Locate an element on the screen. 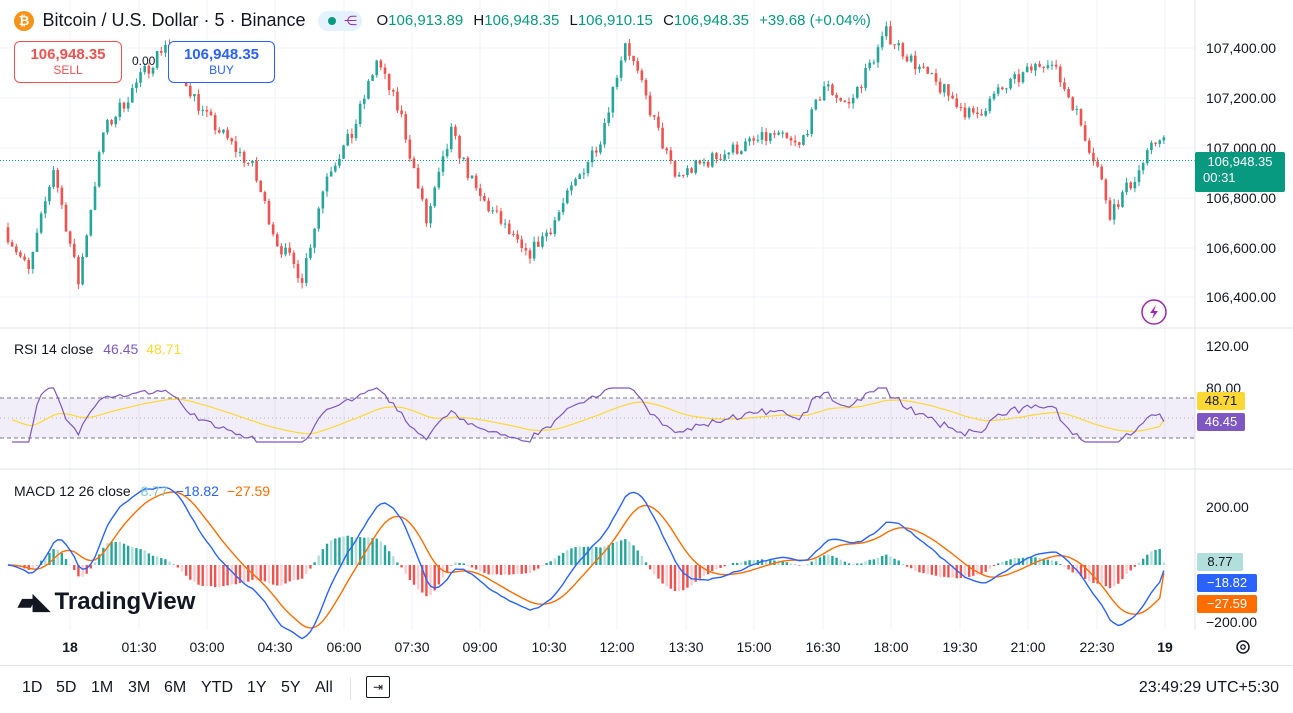  timeframe-5d: 5D is located at coordinates (66, 687).